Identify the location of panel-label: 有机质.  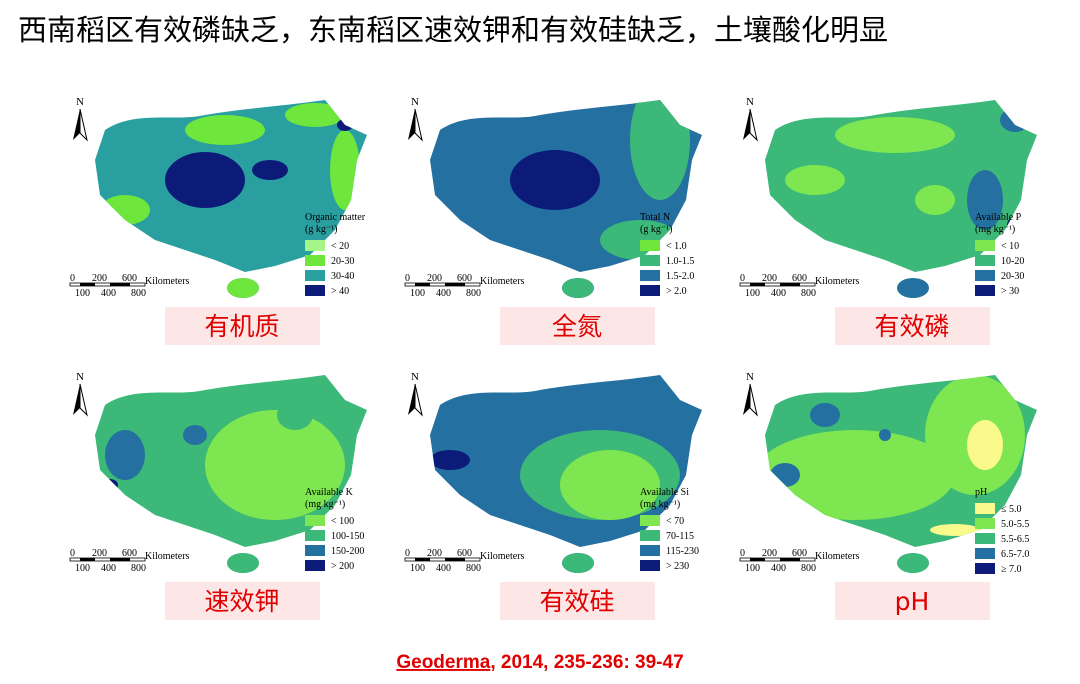
(241, 326).